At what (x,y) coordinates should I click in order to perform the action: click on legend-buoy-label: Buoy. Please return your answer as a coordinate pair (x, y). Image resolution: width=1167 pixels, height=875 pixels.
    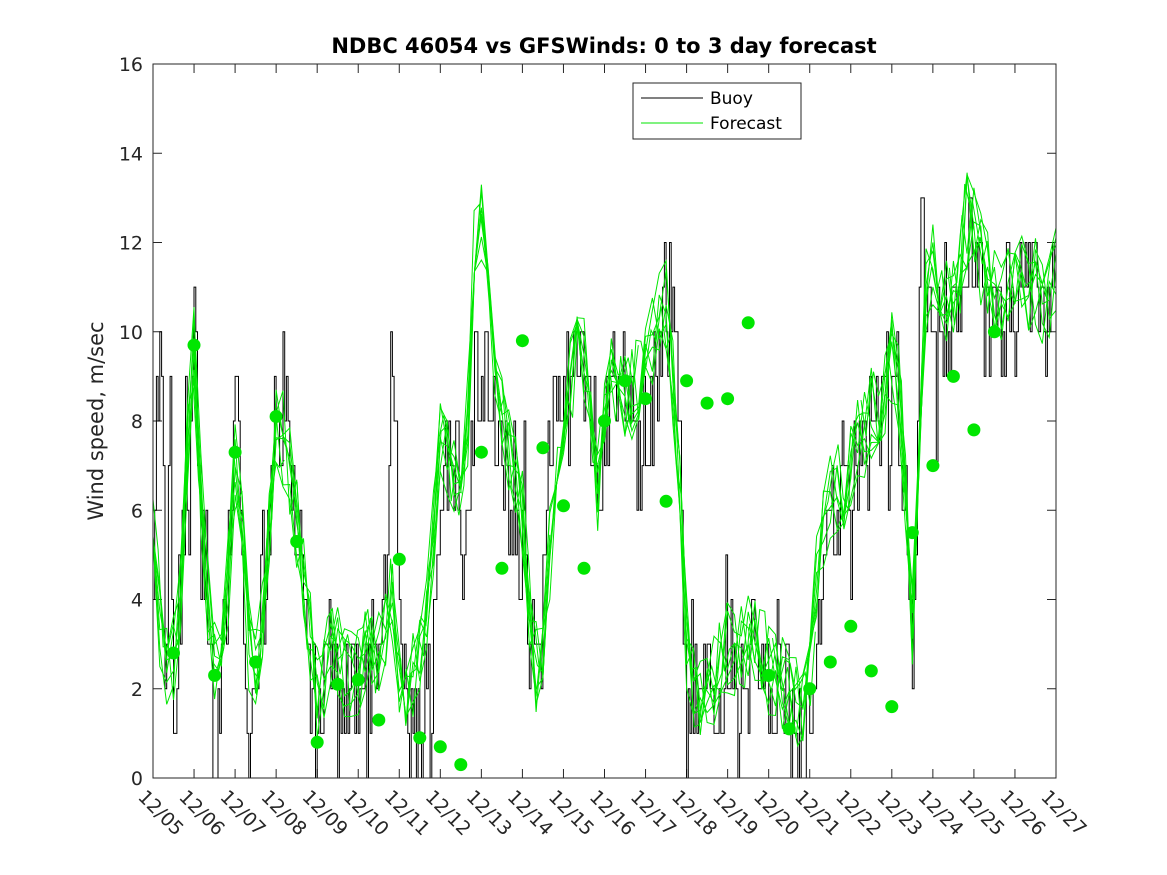
    Looking at the image, I should click on (731, 99).